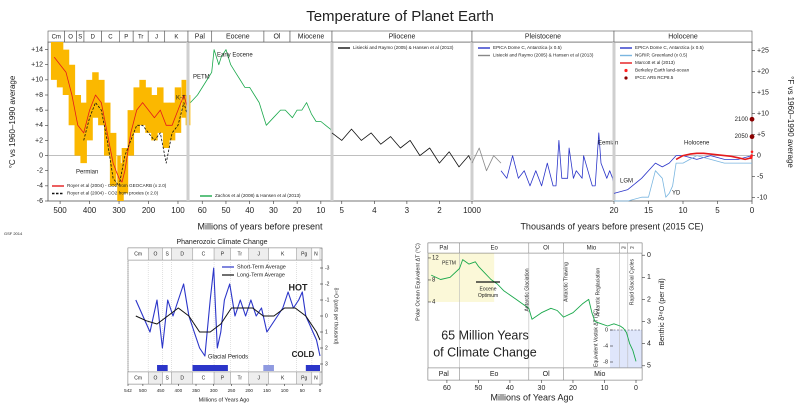 Image resolution: width=800 pixels, height=410 pixels. I want to click on y2-tick-label: 8, so click(434, 281).